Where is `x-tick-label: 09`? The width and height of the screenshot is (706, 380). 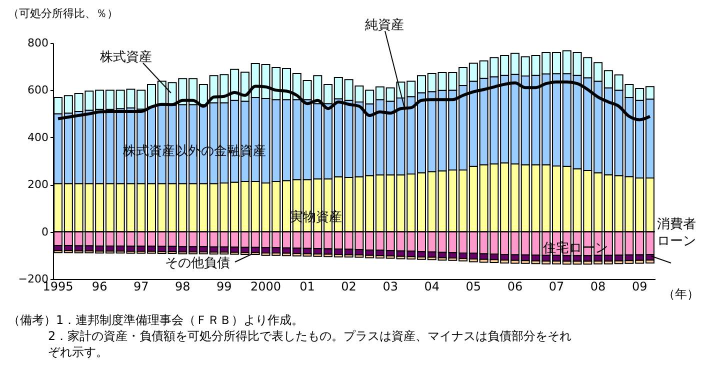 x-tick-label: 09 is located at coordinates (640, 287).